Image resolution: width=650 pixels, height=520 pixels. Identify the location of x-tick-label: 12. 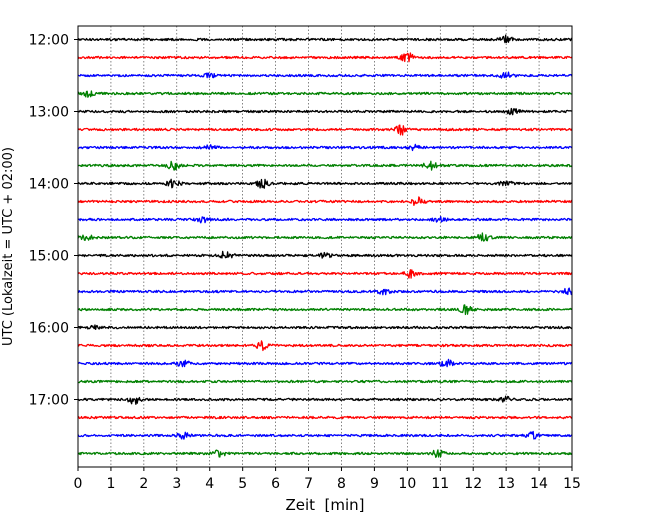
(473, 484).